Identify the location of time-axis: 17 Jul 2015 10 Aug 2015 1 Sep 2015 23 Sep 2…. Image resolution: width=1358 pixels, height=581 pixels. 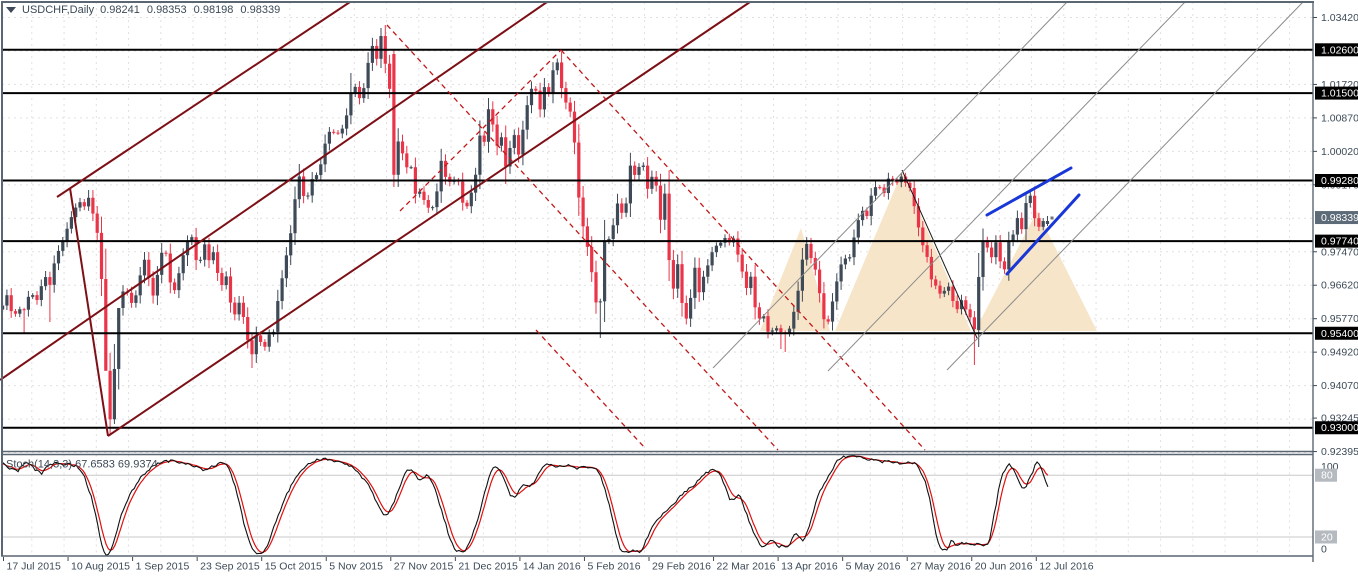
(548, 565).